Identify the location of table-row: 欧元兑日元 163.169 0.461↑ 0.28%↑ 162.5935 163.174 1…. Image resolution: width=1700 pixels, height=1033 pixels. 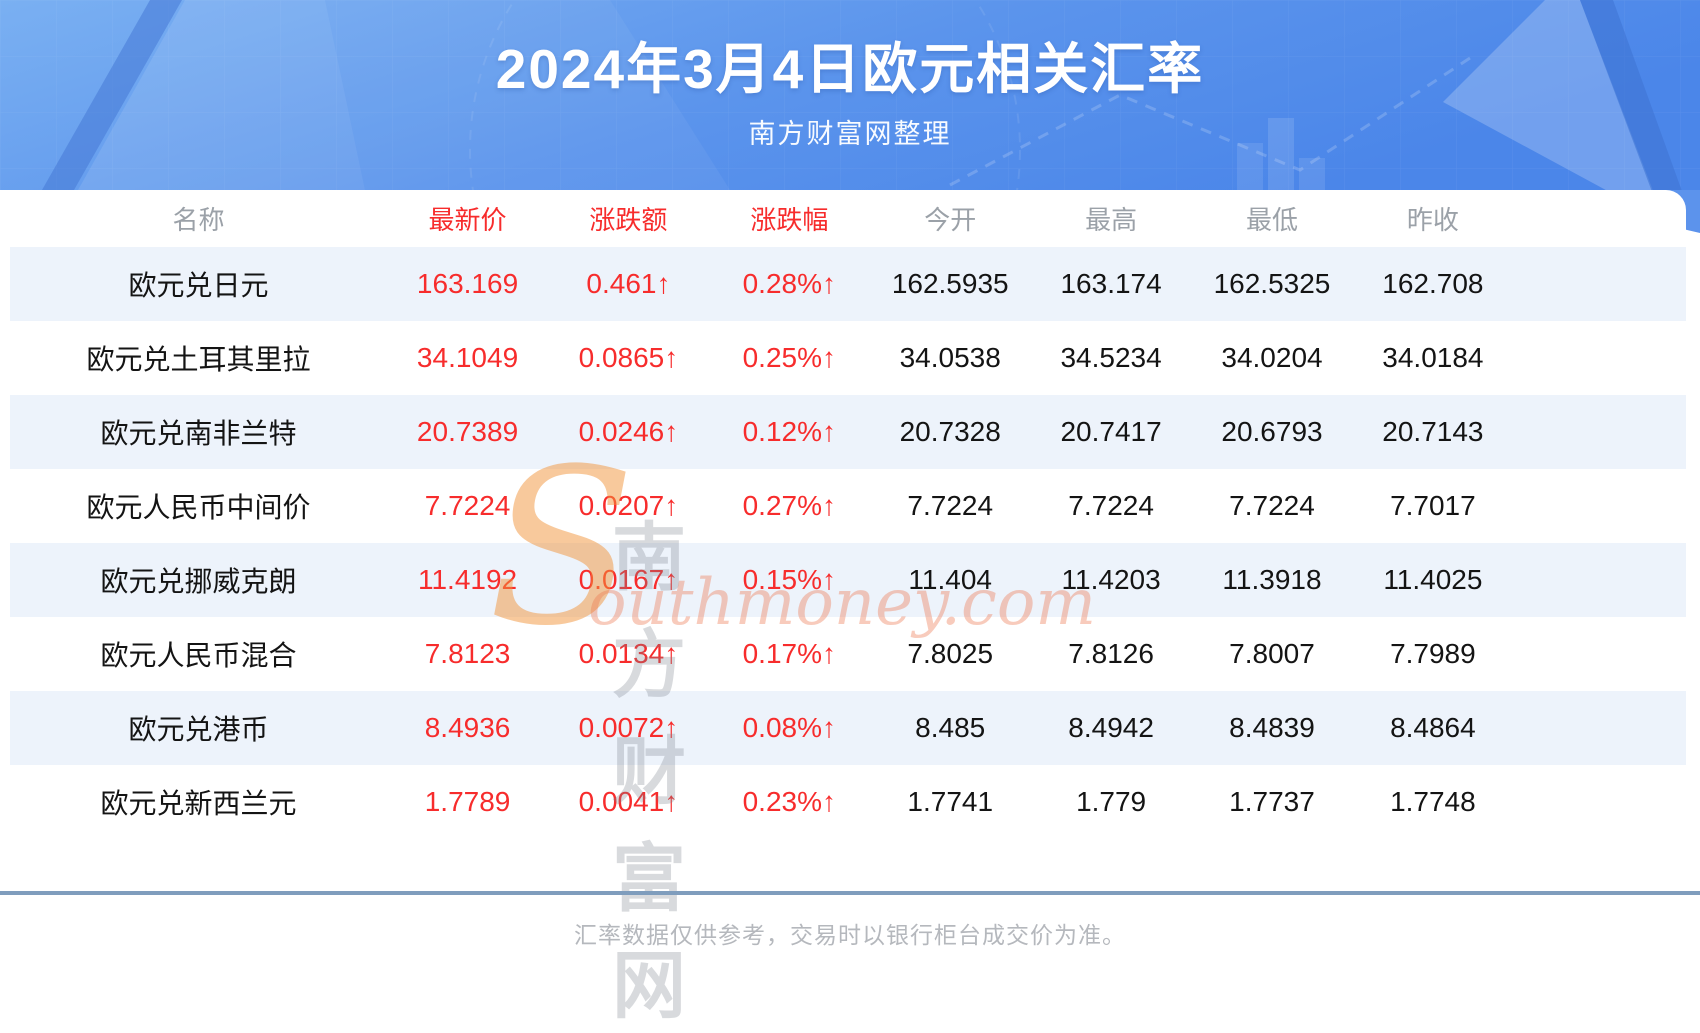
(848, 284).